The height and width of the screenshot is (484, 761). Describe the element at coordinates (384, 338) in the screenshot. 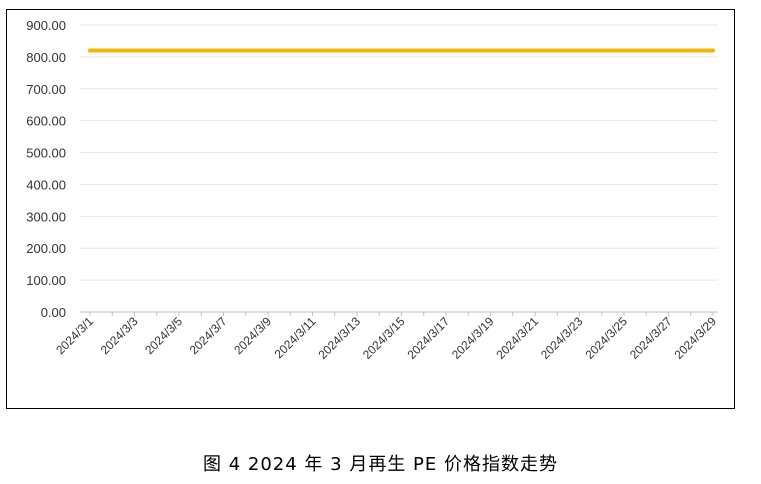

I see `x-tick-label: 2024/3/15` at that location.